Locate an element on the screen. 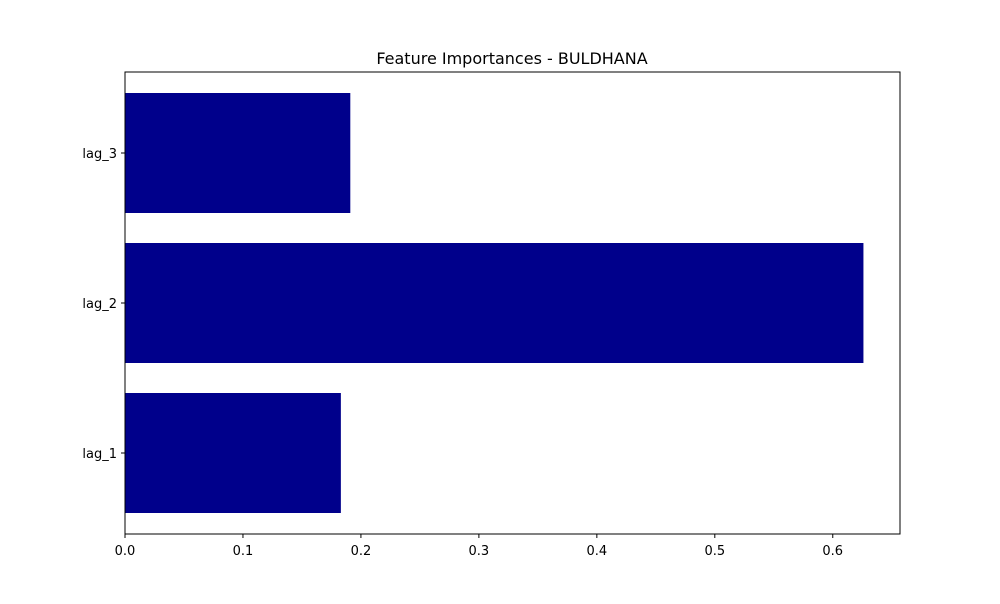 The height and width of the screenshot is (604, 1000). x-tick-label: 0.5 is located at coordinates (714, 551).